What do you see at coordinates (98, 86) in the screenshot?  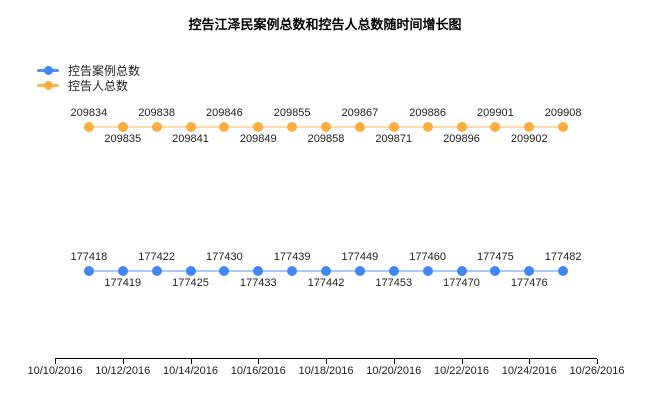 I see `legend-label-plaintiffs: 控告人总数` at bounding box center [98, 86].